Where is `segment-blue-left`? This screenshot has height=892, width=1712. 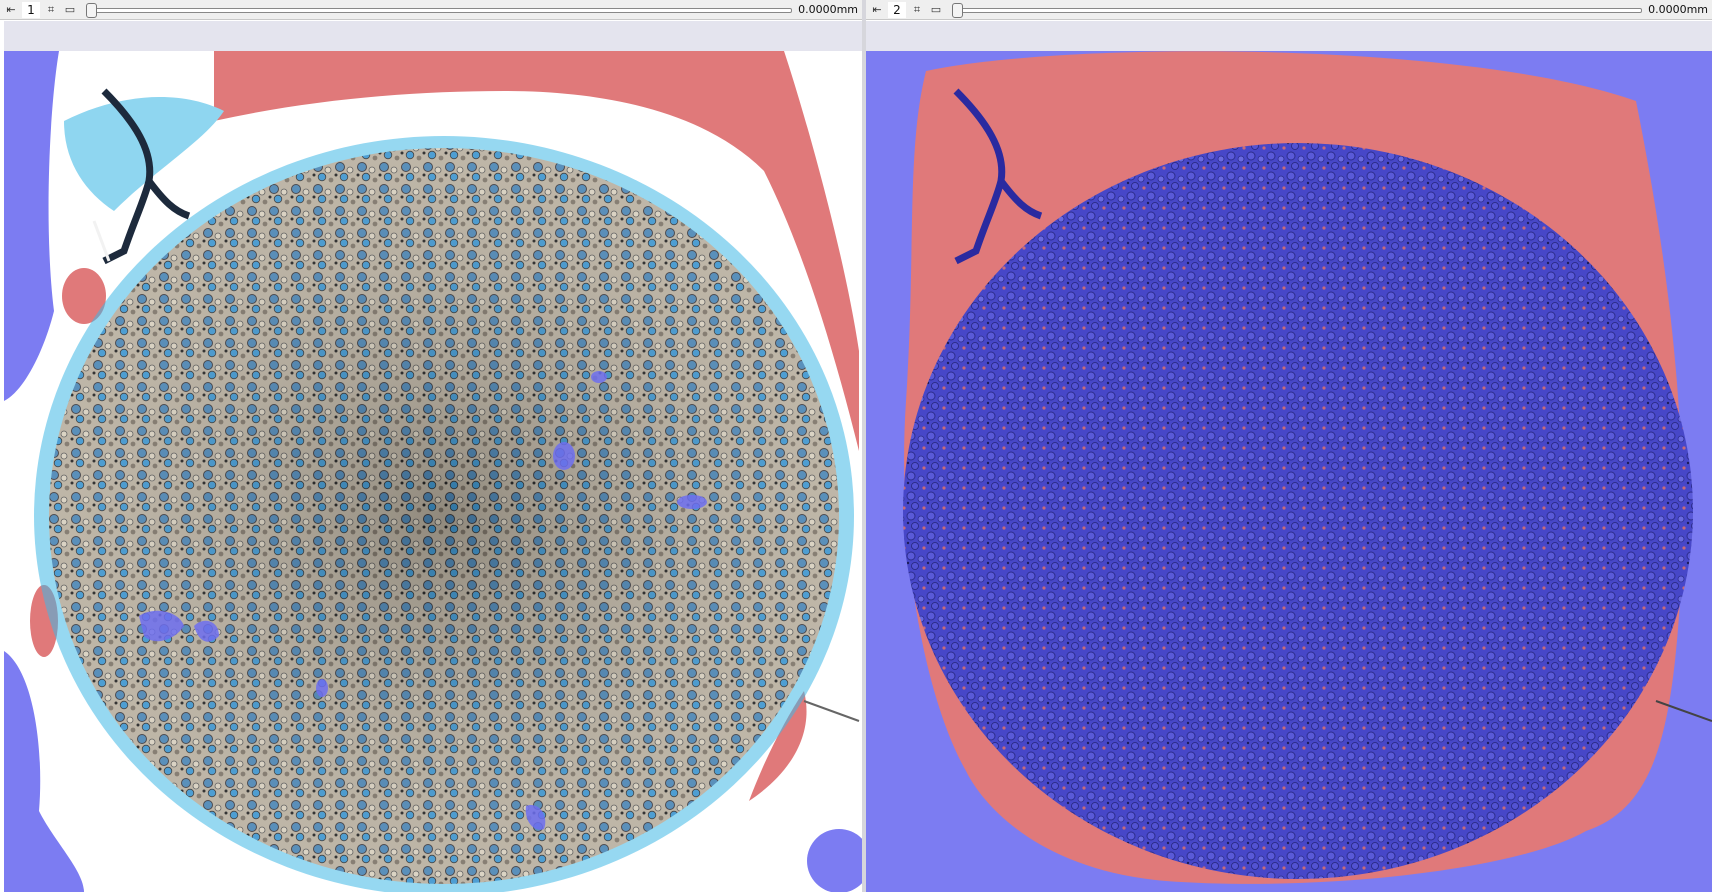
segment-blue-left is located at coordinates (31, 226).